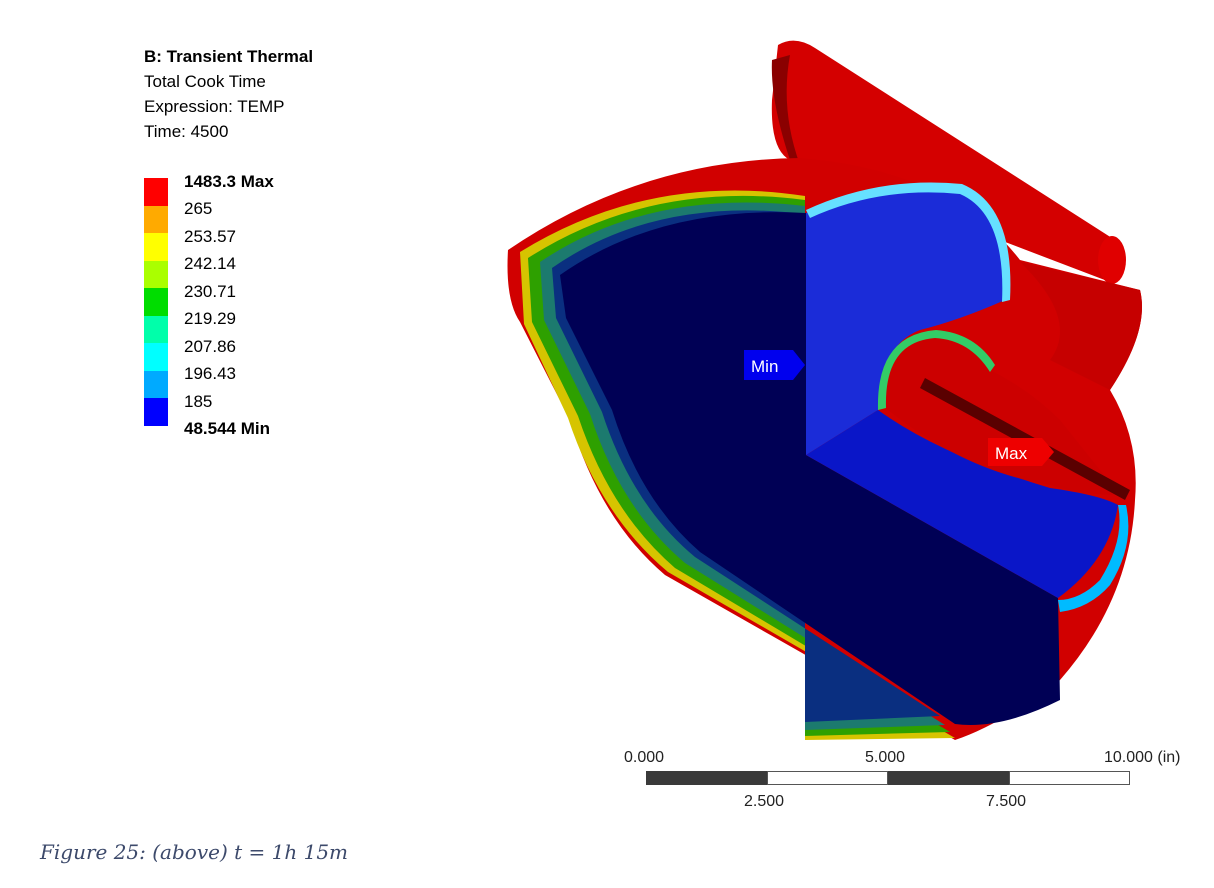 The image size is (1214, 888). What do you see at coordinates (194, 852) in the screenshot?
I see `figure-caption: Figure 25: (above) t = 1h 15m` at bounding box center [194, 852].